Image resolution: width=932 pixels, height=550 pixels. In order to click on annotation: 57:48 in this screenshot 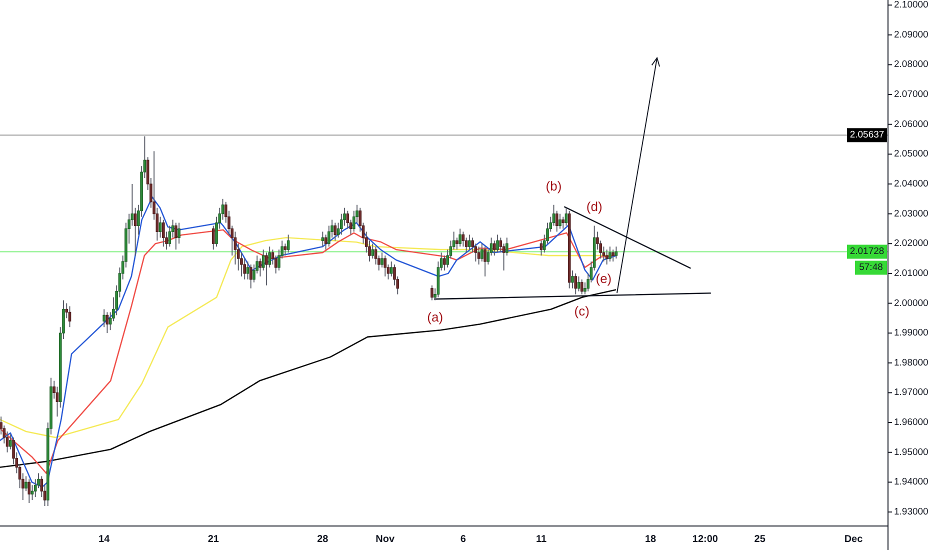, I will do `click(871, 268)`.